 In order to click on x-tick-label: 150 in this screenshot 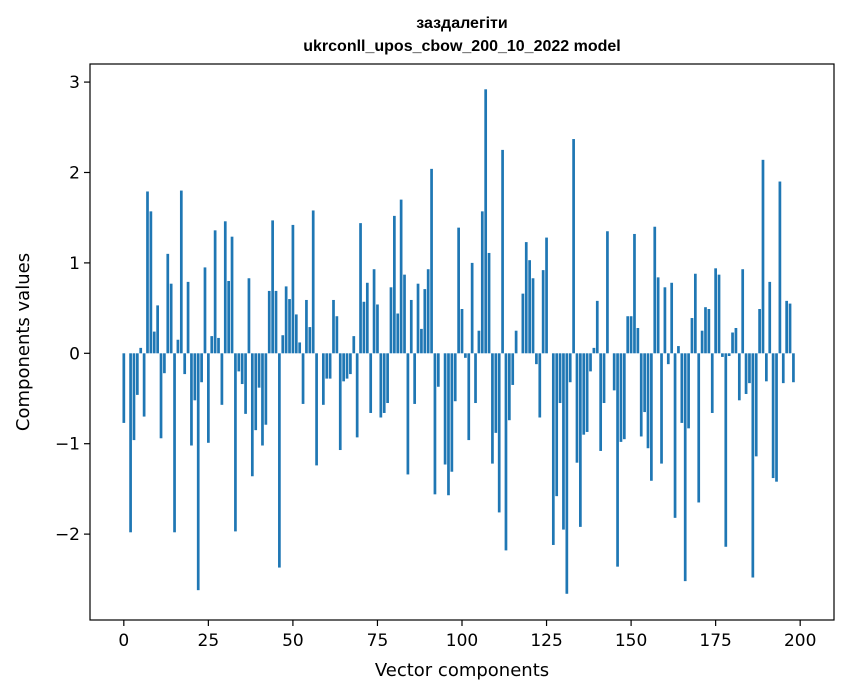, I will do `click(631, 641)`.